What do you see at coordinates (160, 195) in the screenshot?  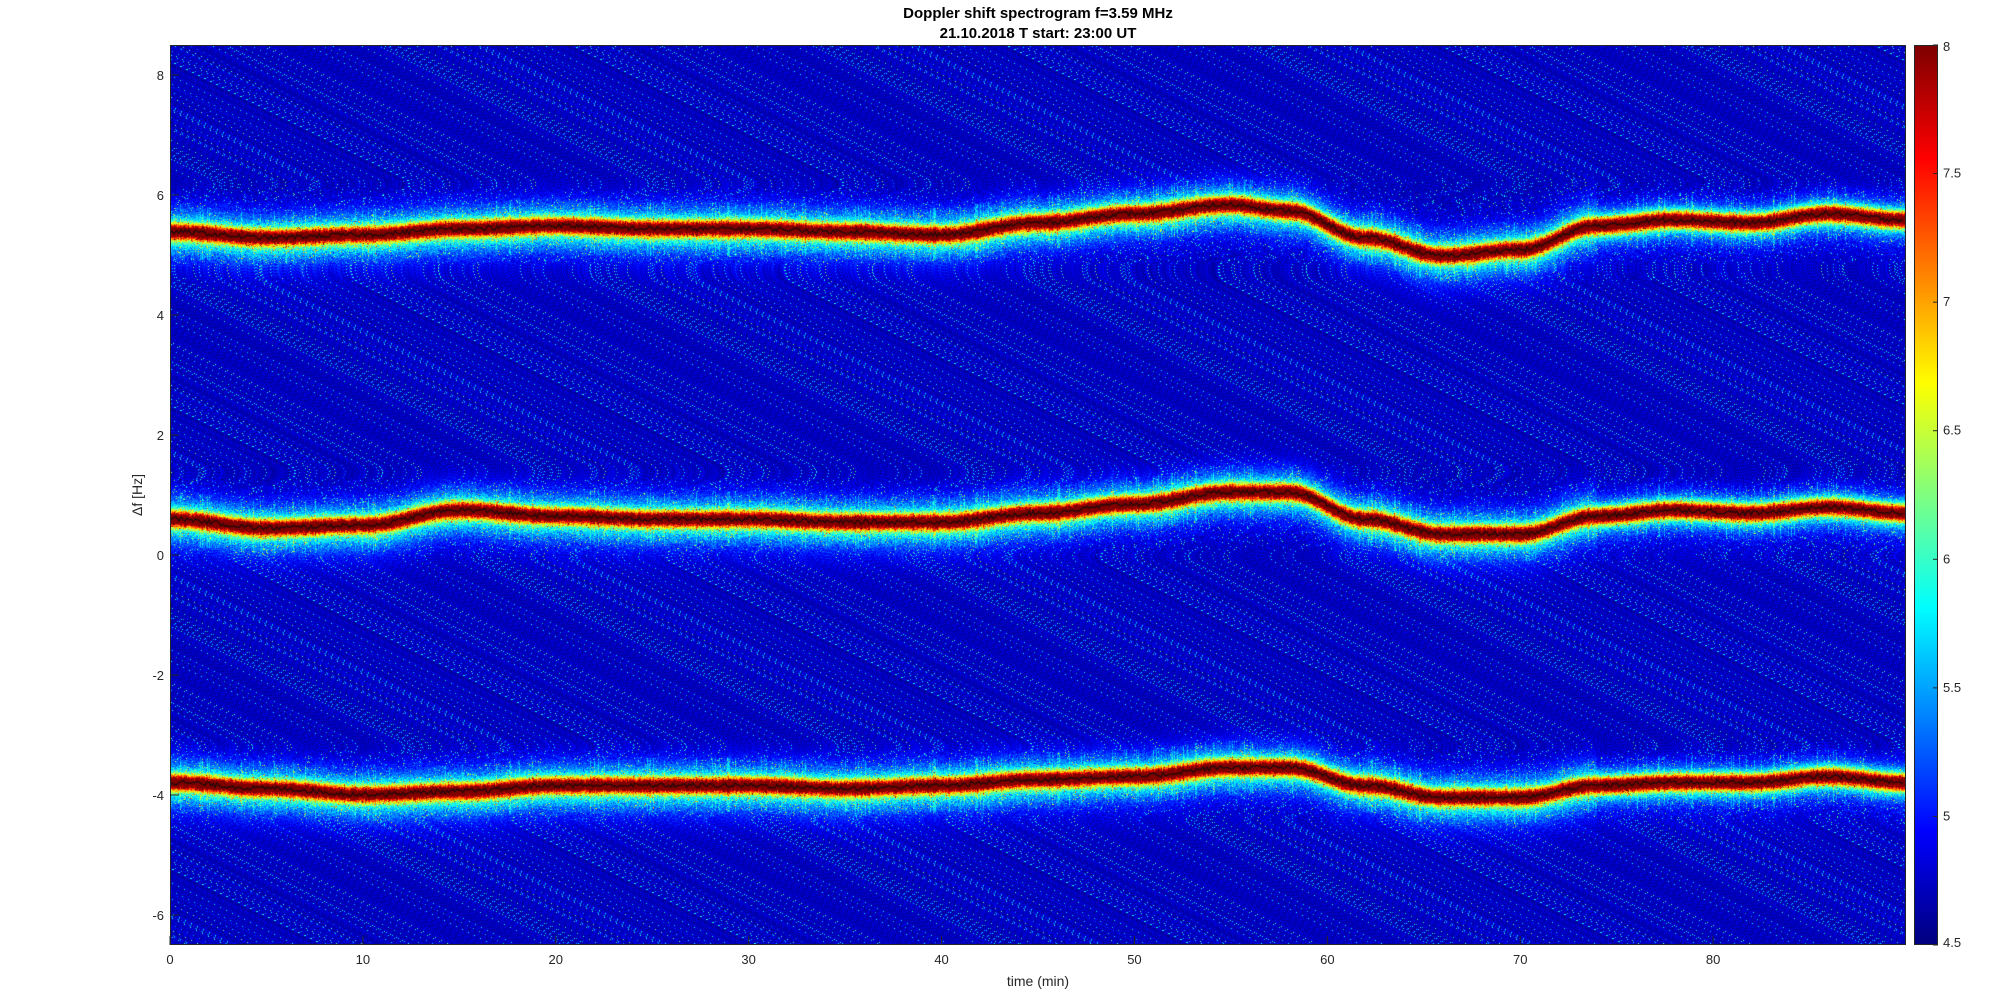 I see `y-tick-label: 6` at bounding box center [160, 195].